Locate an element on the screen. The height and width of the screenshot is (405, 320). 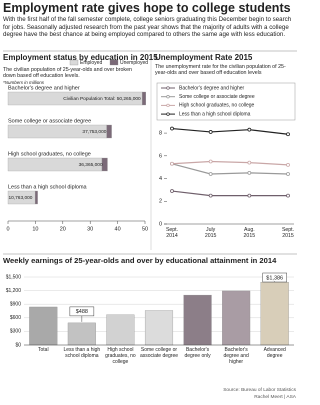
legend-label: Unemployed is located at coordinates (134, 63).